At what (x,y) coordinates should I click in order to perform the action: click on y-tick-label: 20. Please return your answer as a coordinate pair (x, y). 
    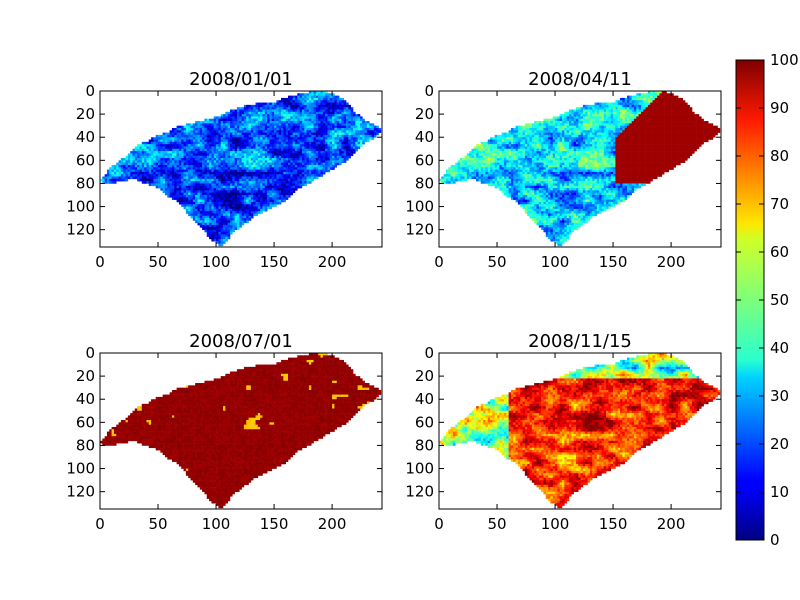
    Looking at the image, I should click on (85, 114).